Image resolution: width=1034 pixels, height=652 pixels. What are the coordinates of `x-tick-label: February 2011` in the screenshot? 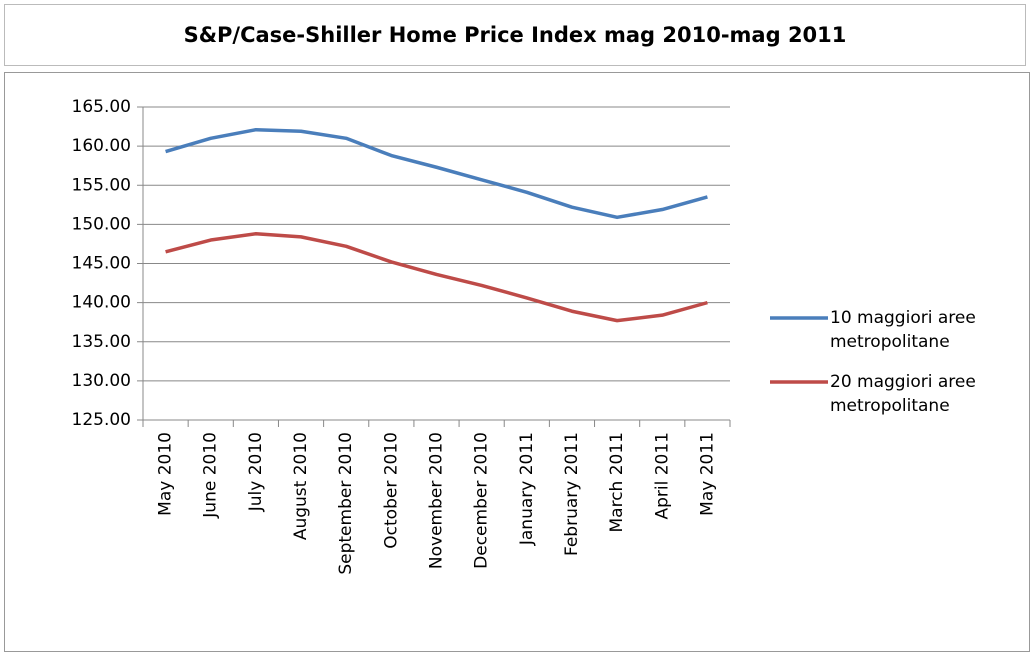 It's located at (572, 494).